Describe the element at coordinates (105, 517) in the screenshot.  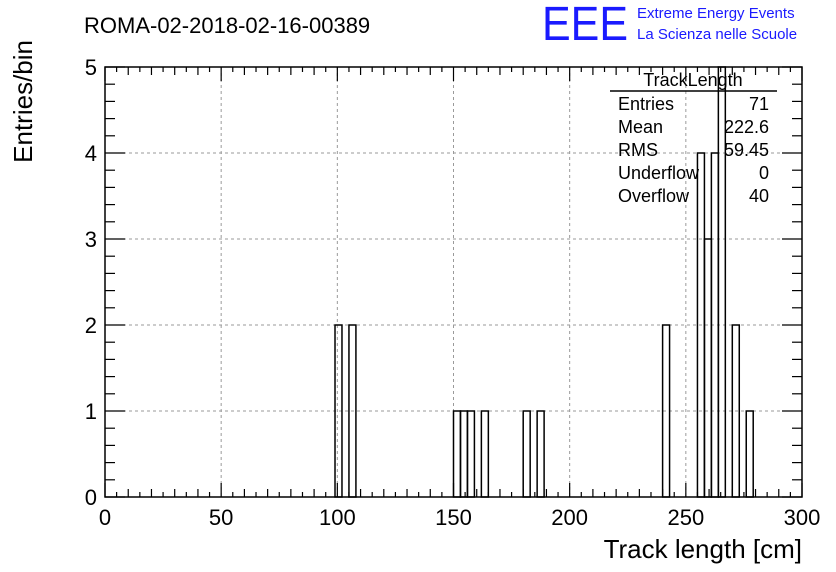
I see `x-tick-label: 0` at that location.